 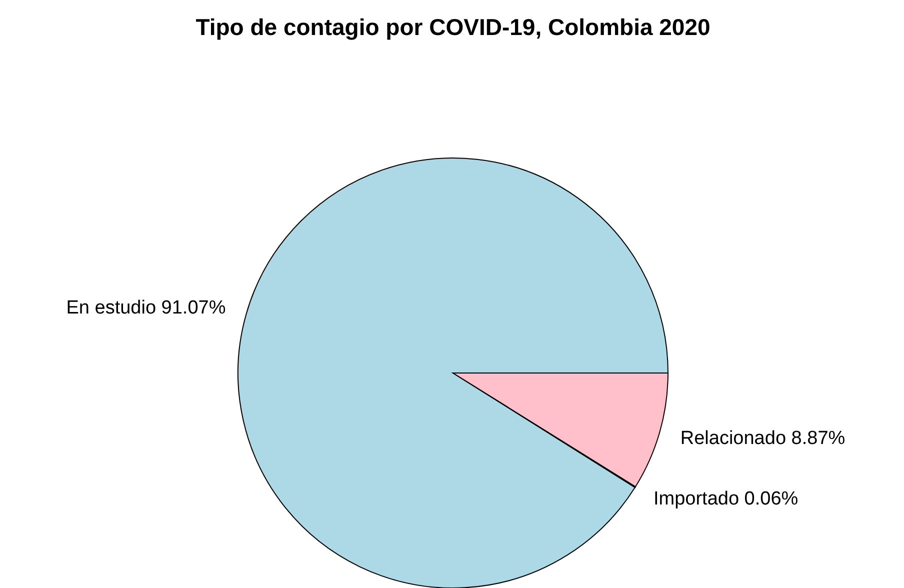 What do you see at coordinates (725, 499) in the screenshot?
I see `slice-label: Importado 0.06%` at bounding box center [725, 499].